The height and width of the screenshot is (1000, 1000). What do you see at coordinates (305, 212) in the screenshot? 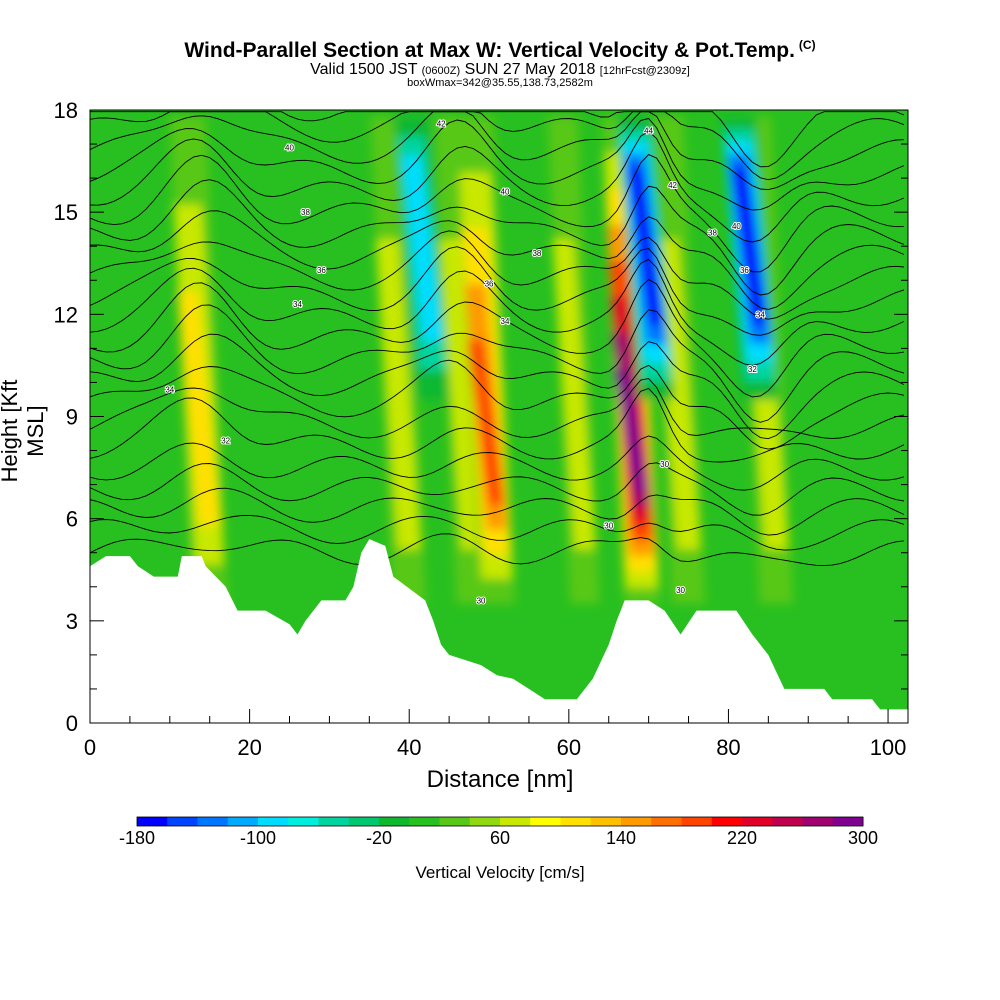
I see `theta-contour-label-1: 38` at bounding box center [305, 212].